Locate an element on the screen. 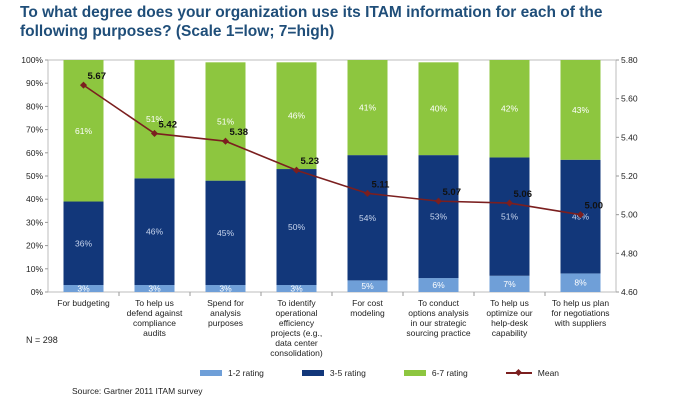 The width and height of the screenshot is (675, 405). mean-label: 5.38 is located at coordinates (239, 132).